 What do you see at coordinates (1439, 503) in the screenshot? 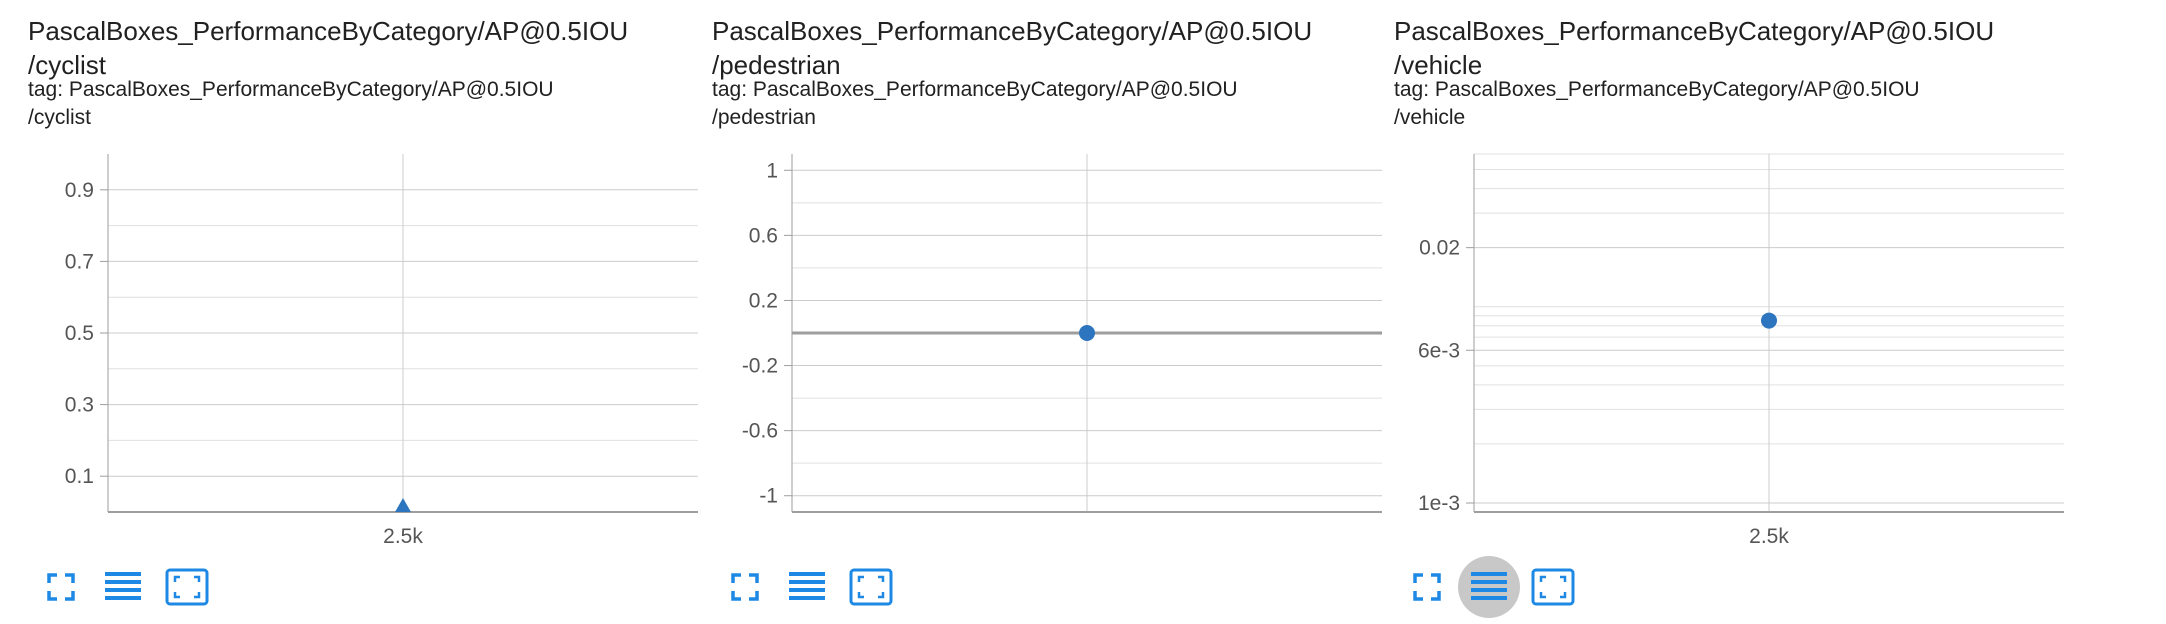
I see `y-tick-label: 1e-3` at bounding box center [1439, 503].